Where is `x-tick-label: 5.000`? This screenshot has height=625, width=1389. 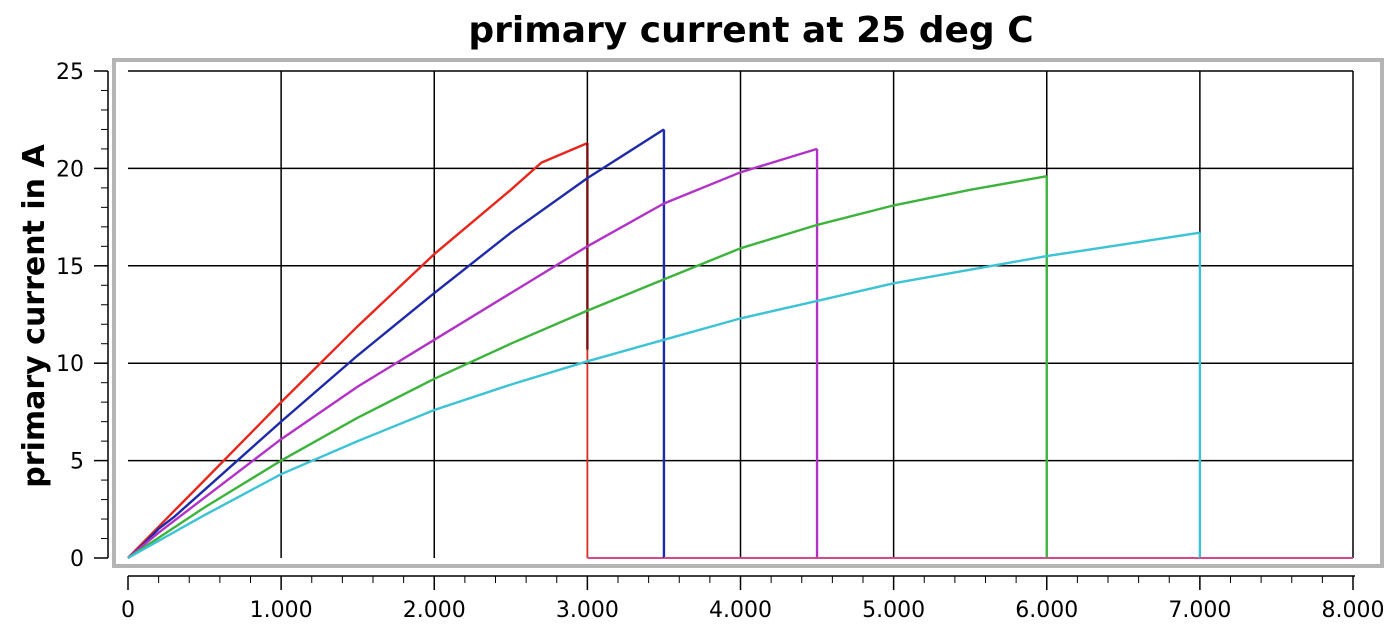 x-tick-label: 5.000 is located at coordinates (893, 610).